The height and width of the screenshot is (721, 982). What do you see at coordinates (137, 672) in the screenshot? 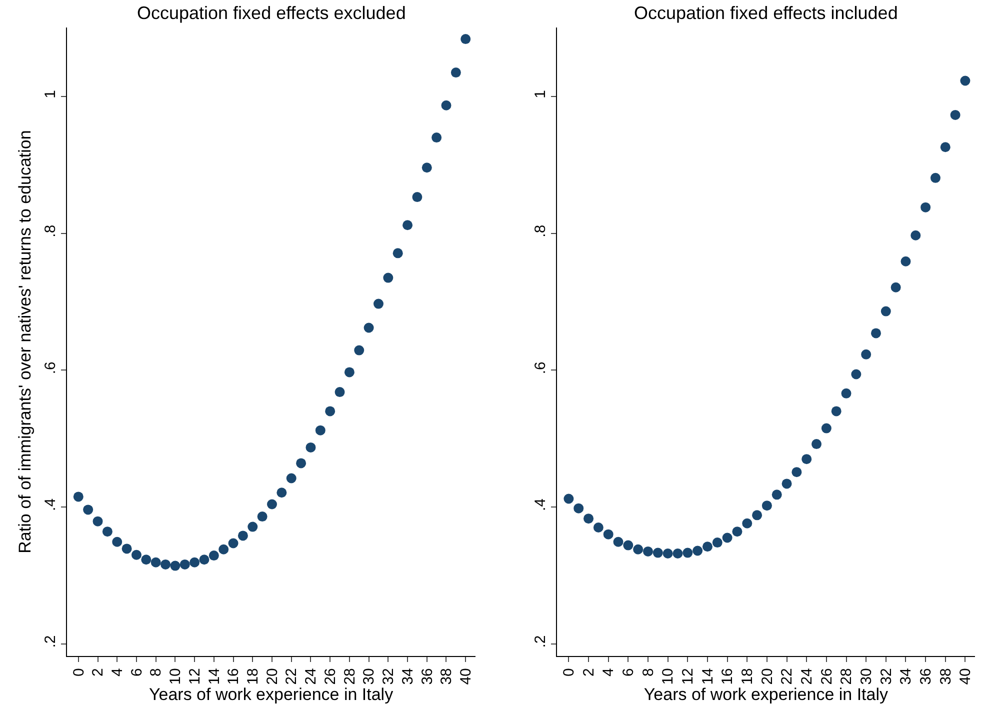
I see `x-tick-label: 6` at bounding box center [137, 672].